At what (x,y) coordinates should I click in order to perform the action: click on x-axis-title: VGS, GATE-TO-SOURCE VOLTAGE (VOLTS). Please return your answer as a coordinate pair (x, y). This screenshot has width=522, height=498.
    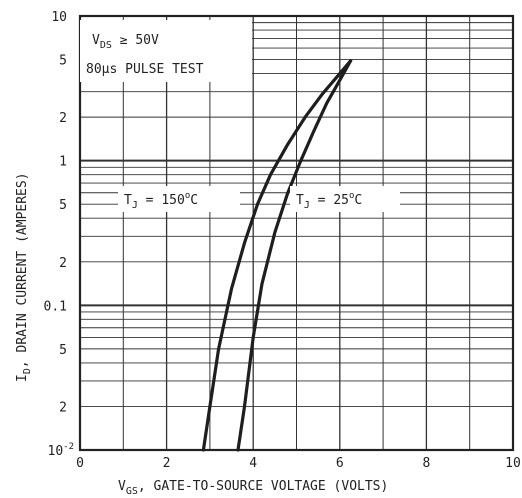
    Looking at the image, I should click on (253, 488).